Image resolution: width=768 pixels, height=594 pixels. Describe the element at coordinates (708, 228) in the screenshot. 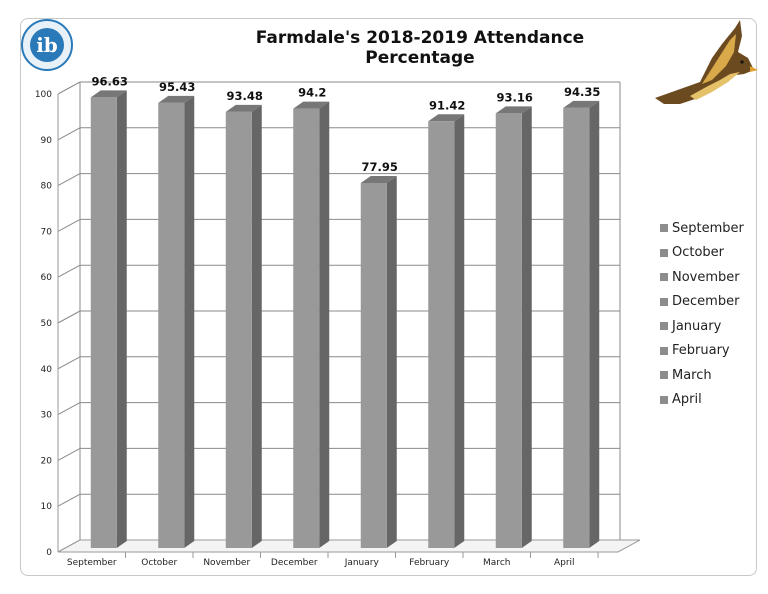

I see `legend-label: September` at that location.